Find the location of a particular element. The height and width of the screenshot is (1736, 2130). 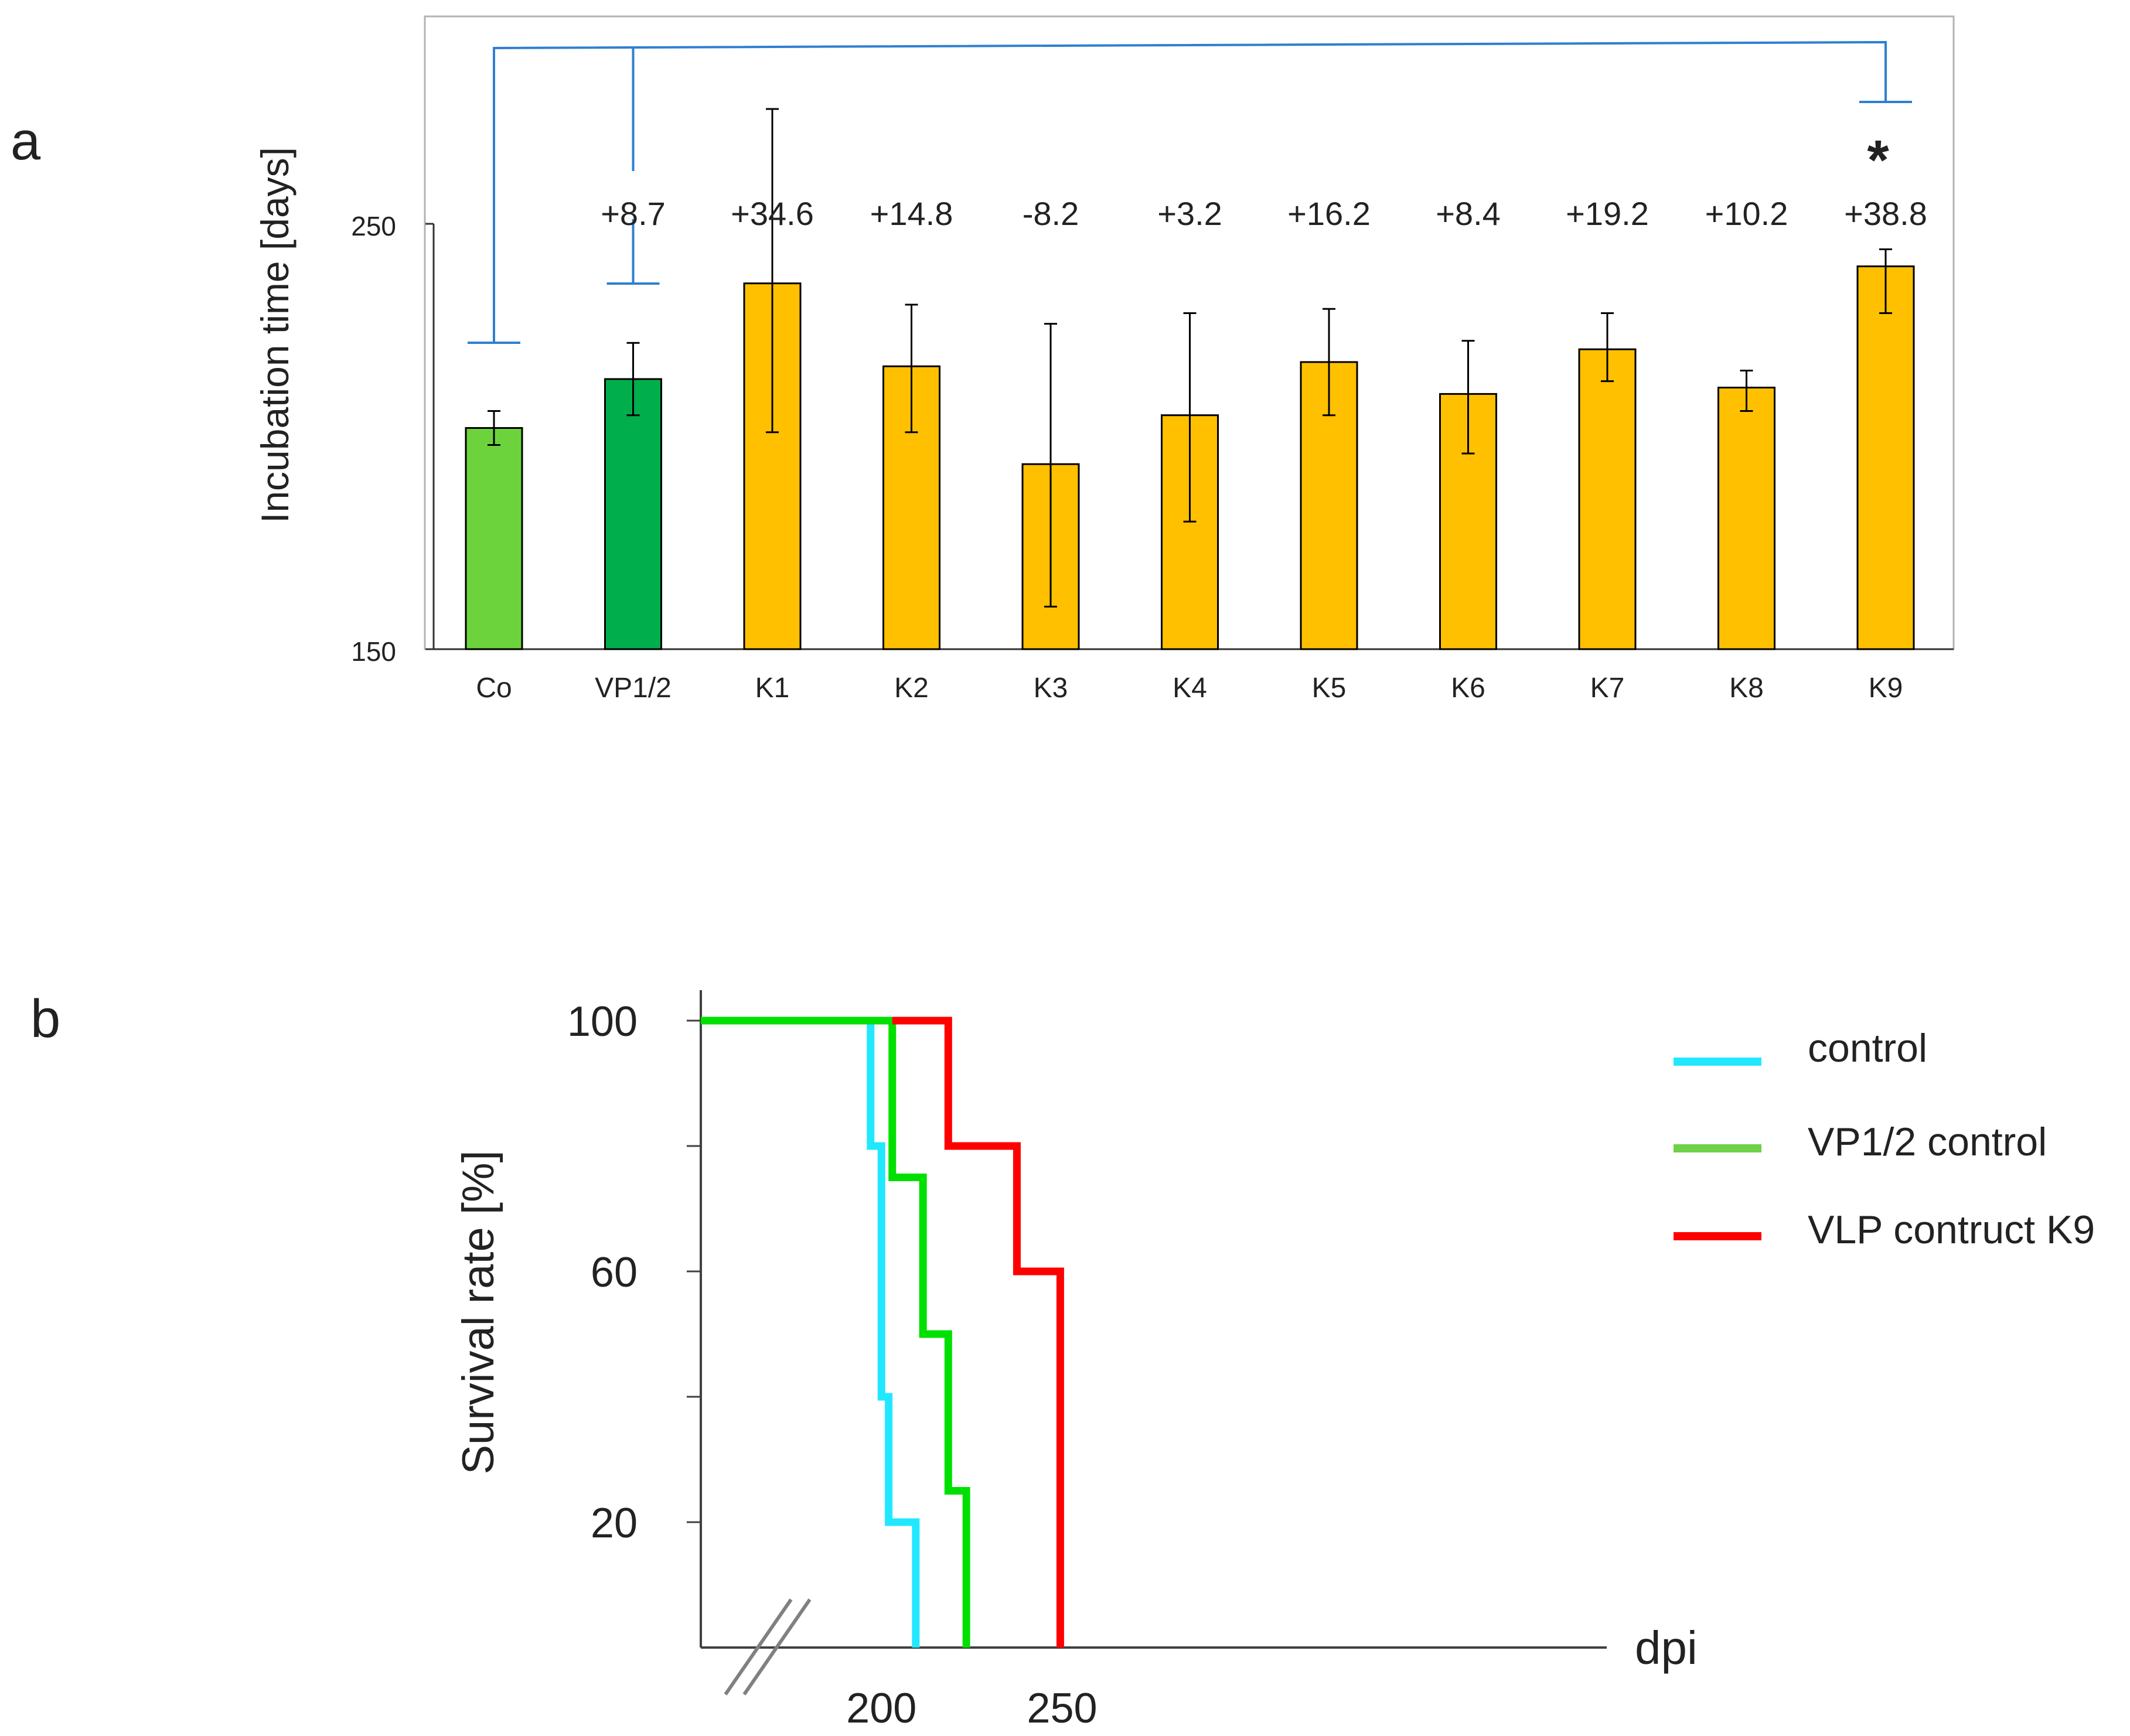

legend-label: control is located at coordinates (1868, 1048).